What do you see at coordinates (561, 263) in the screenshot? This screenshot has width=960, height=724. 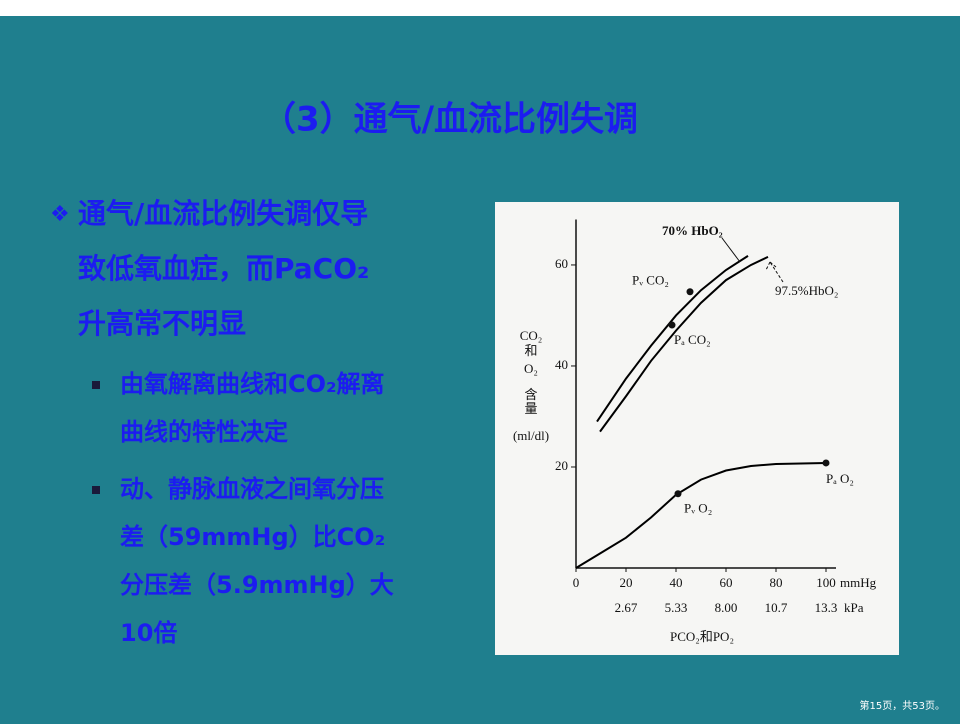 I see `y-tick-label: 60` at bounding box center [561, 263].